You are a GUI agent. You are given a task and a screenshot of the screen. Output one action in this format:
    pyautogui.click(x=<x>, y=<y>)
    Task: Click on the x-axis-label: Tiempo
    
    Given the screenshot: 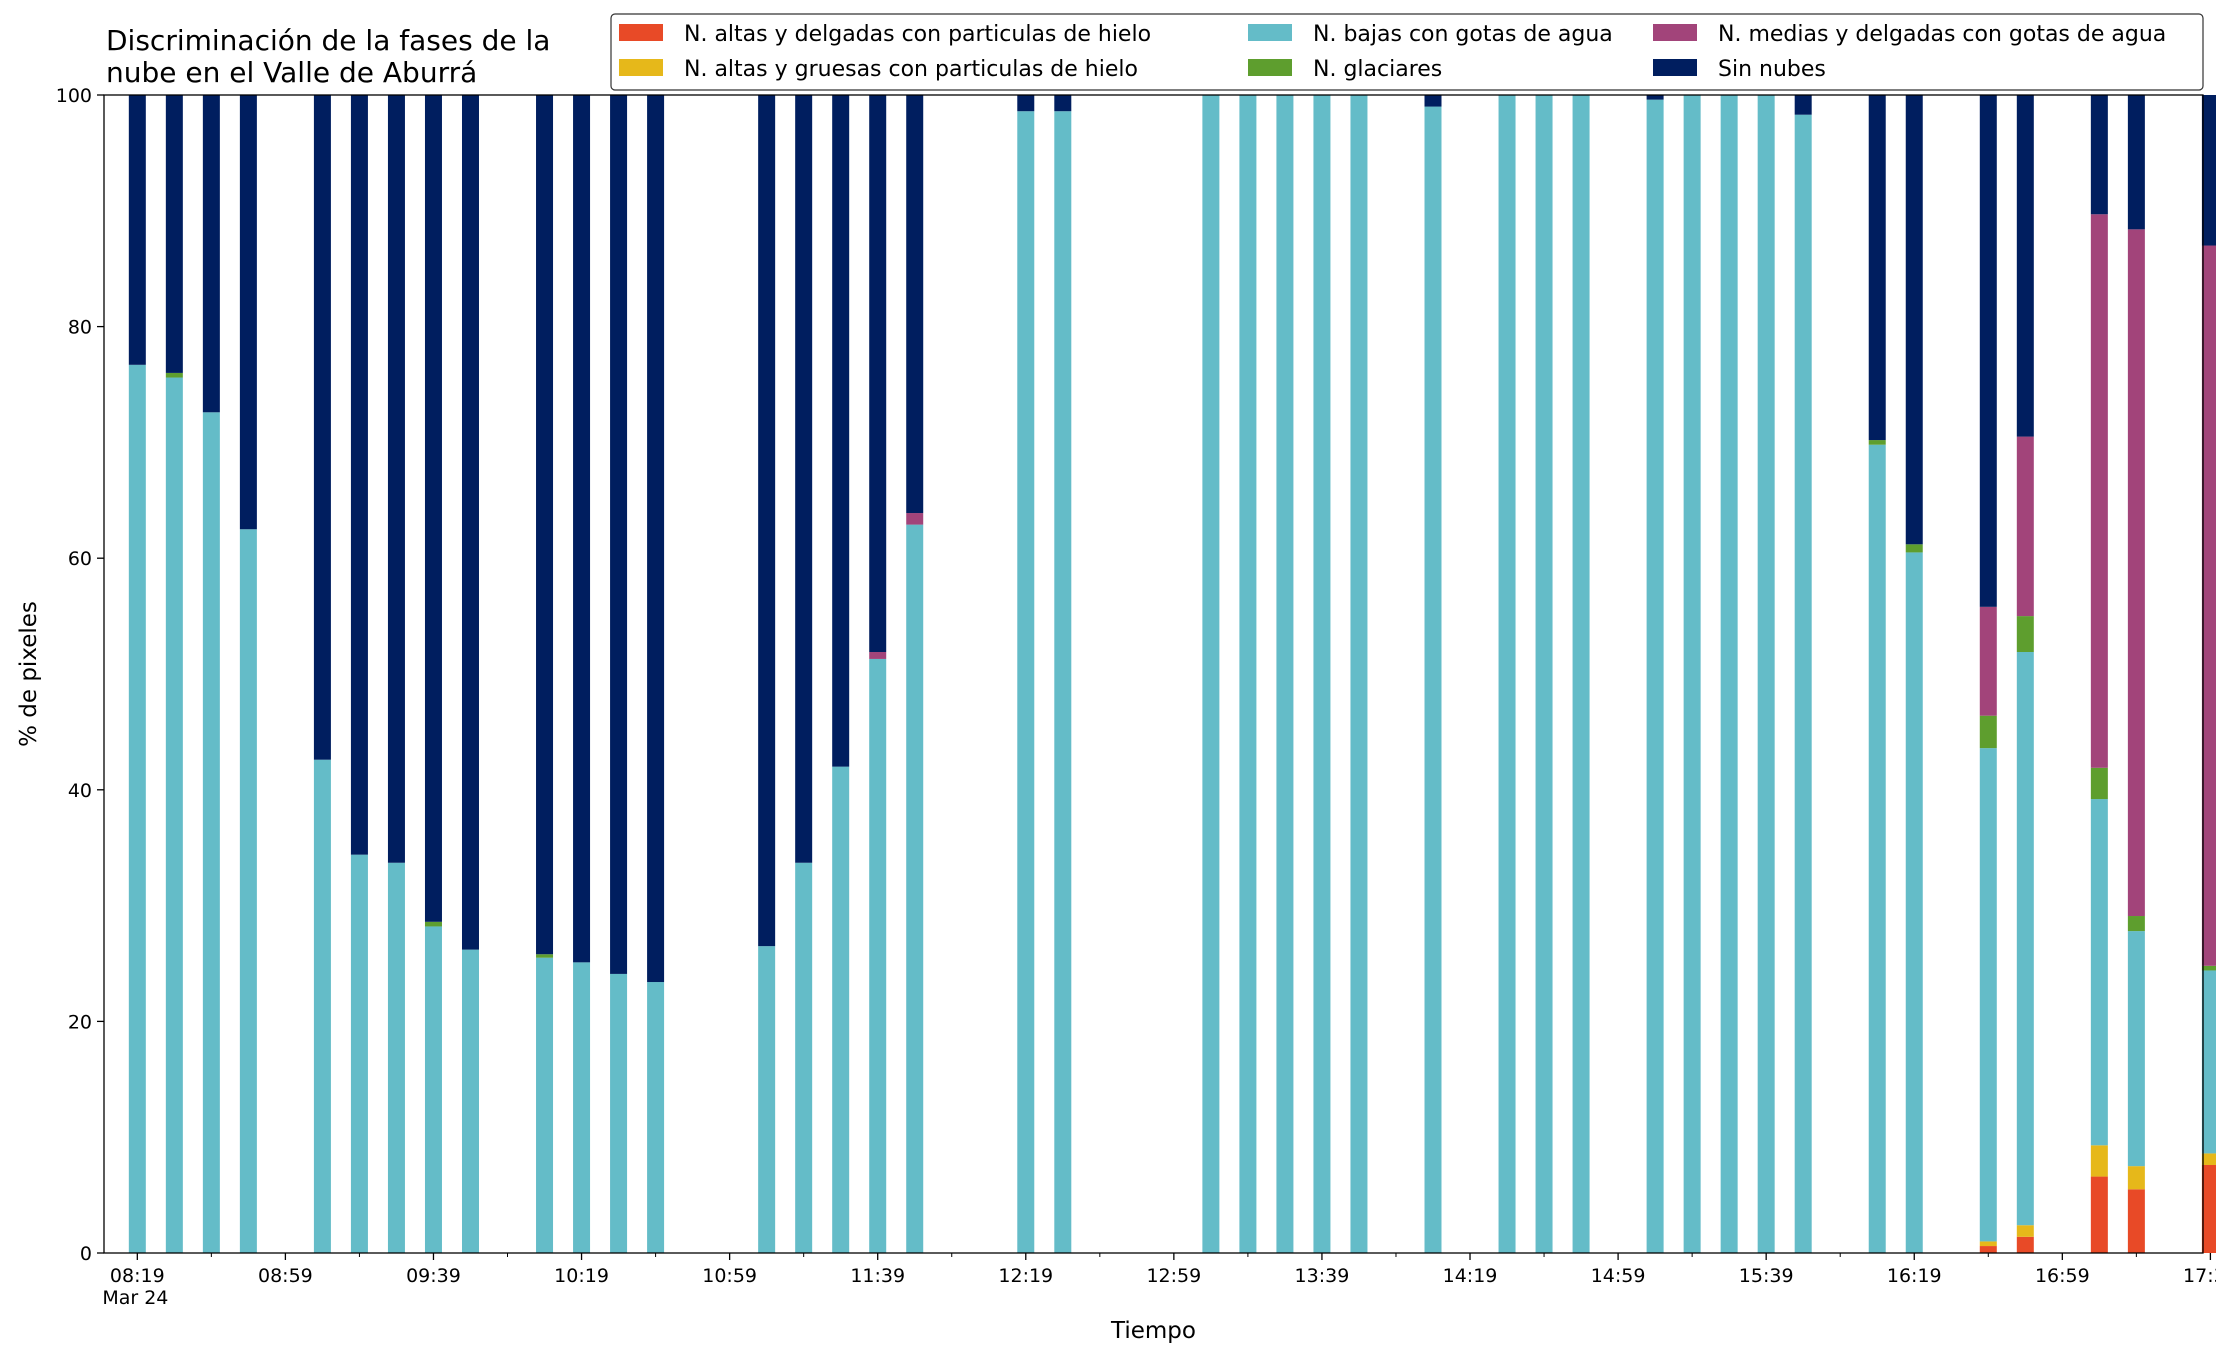 What is the action you would take?
    pyautogui.click(x=1153, y=1331)
    